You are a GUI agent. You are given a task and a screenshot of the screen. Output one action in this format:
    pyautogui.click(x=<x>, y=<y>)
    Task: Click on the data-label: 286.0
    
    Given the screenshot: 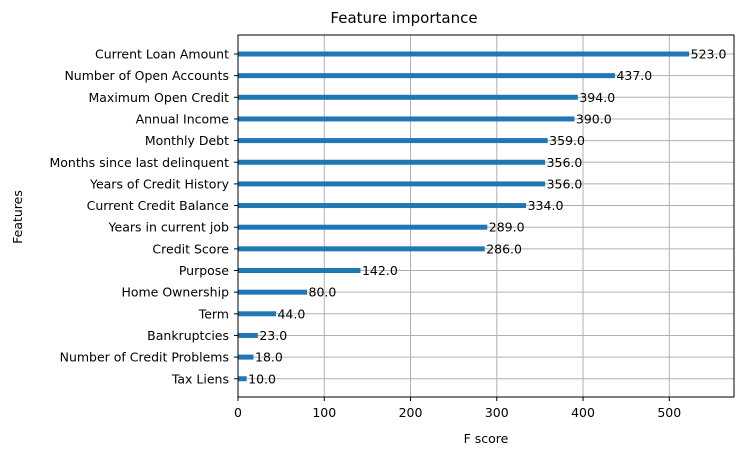 What is the action you would take?
    pyautogui.click(x=504, y=248)
    